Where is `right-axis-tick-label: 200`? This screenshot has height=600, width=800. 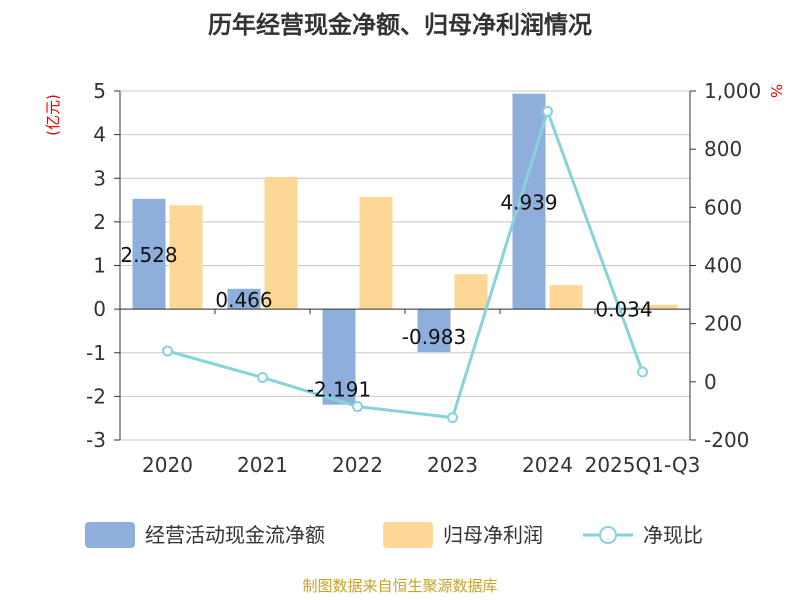 right-axis-tick-label: 200 is located at coordinates (723, 324).